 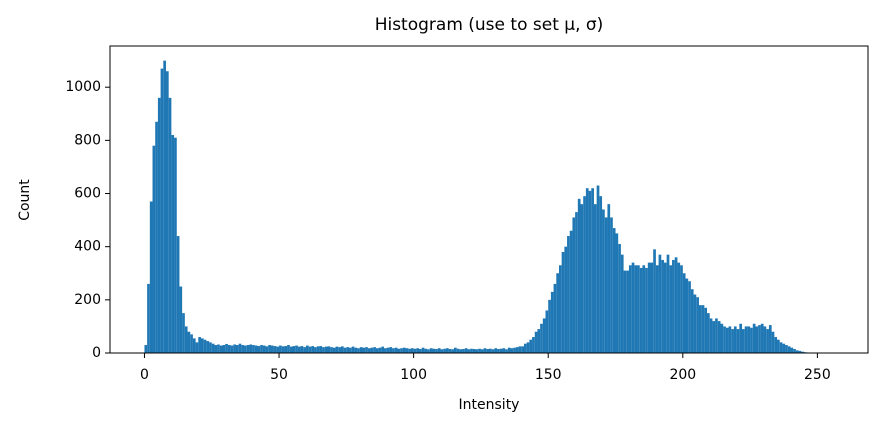 I want to click on y-tick-label: 400, so click(x=87, y=247).